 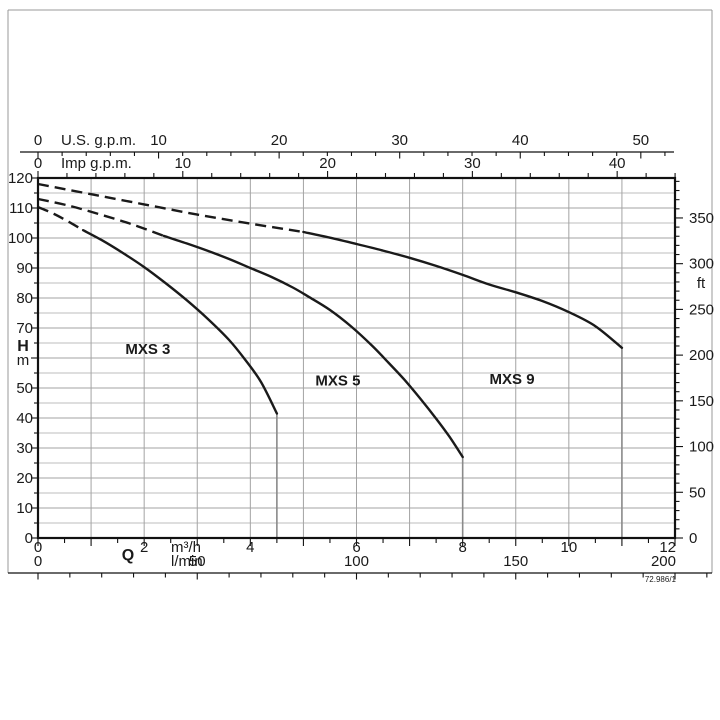 I want to click on q-axis-symbol: Q, so click(x=128, y=555).